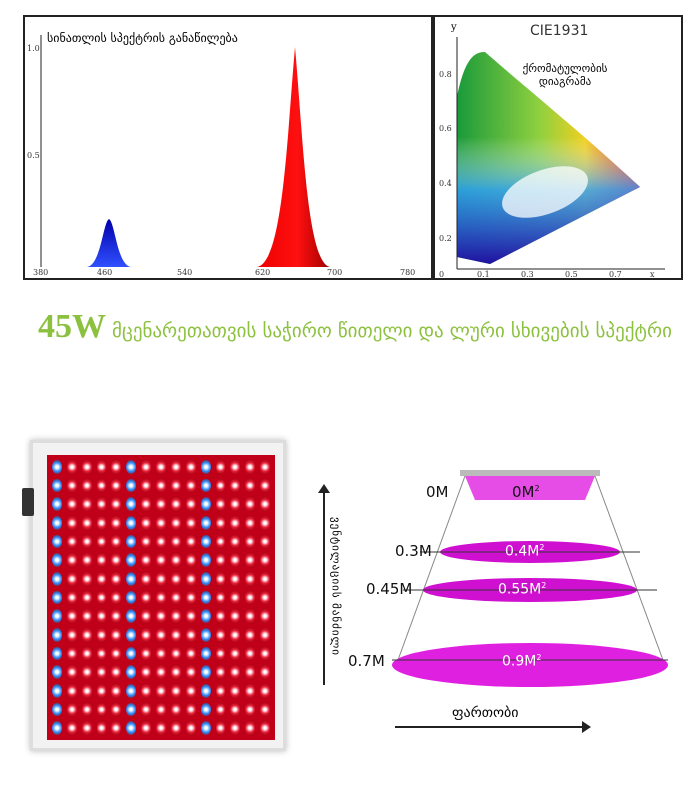  What do you see at coordinates (652, 274) in the screenshot?
I see `x-axis-label: x` at bounding box center [652, 274].